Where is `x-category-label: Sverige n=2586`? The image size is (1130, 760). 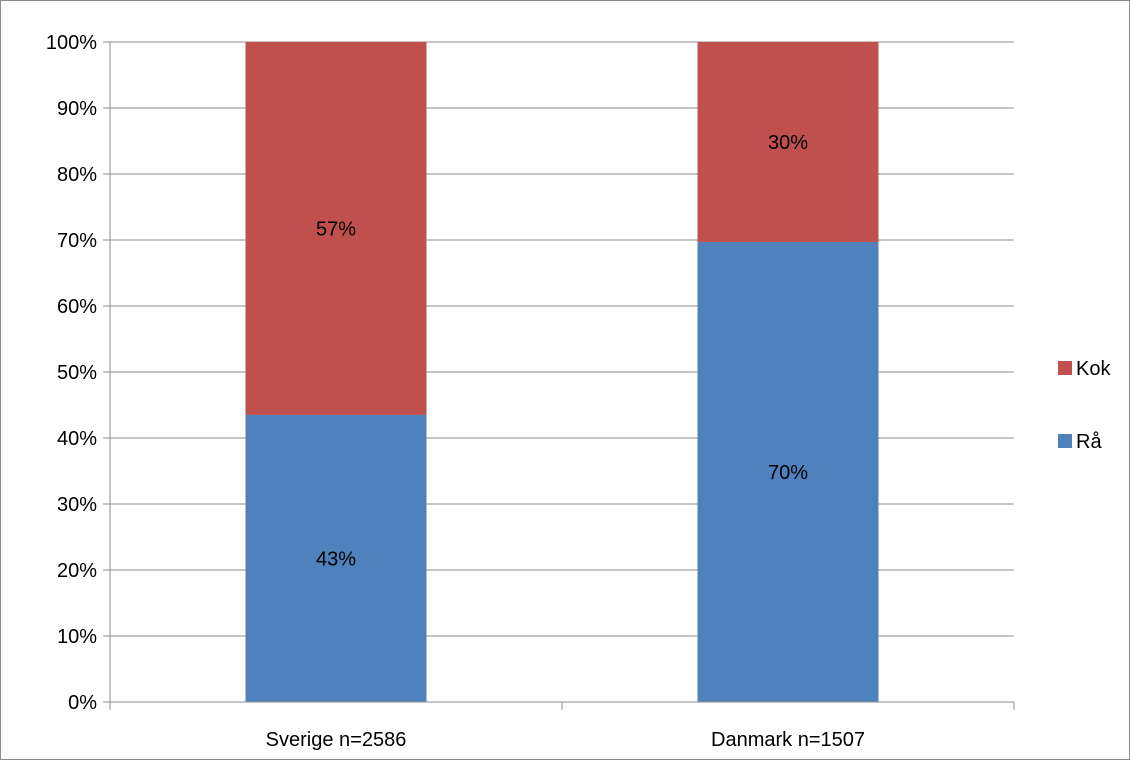 x-category-label: Sverige n=2586 is located at coordinates (336, 740).